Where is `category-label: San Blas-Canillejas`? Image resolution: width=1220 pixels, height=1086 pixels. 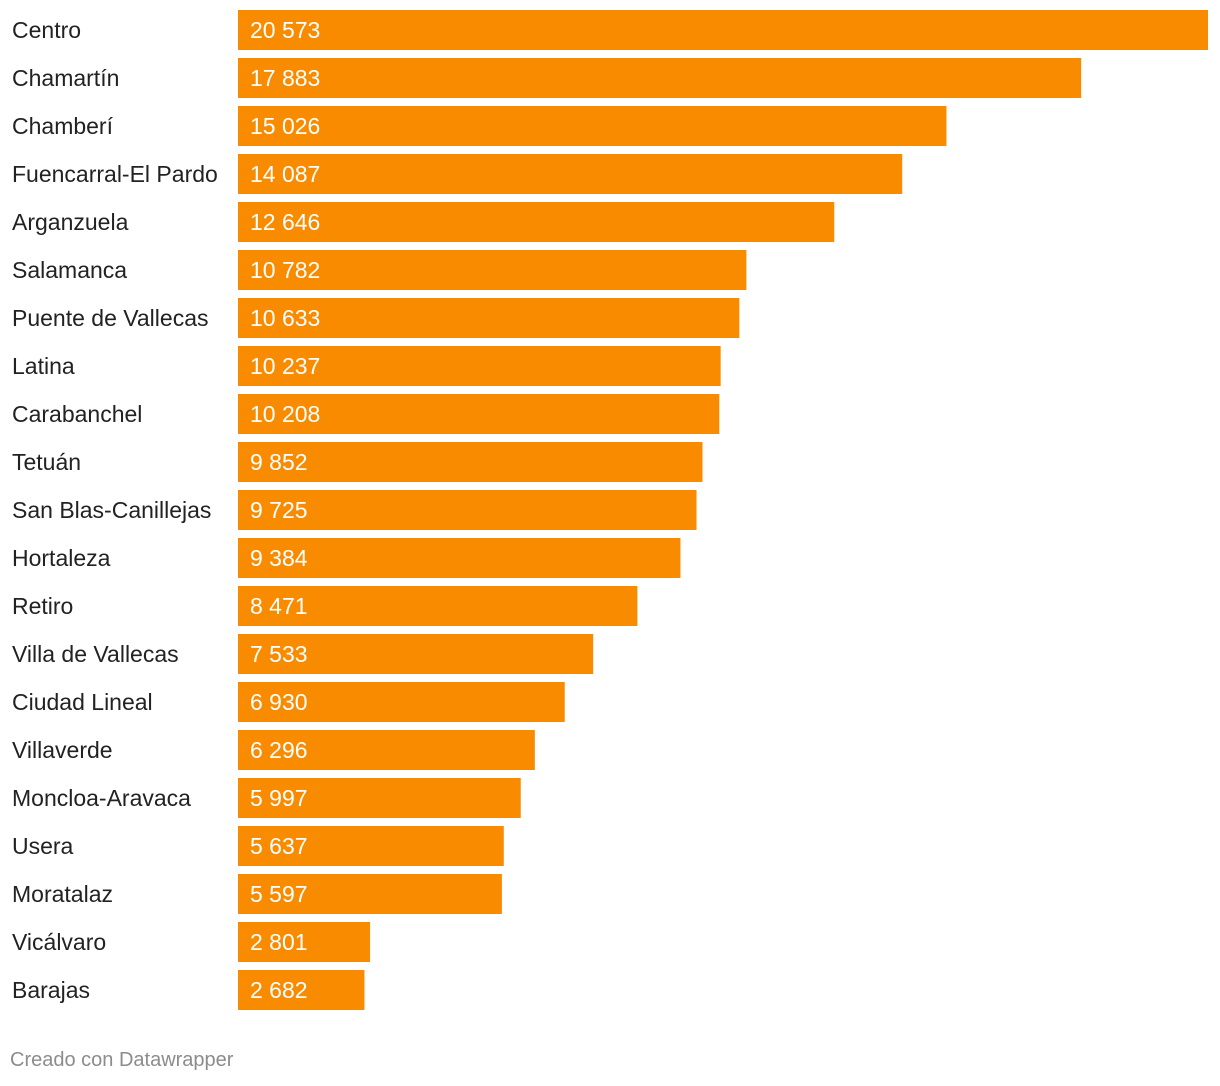
category-label: San Blas-Canillejas is located at coordinates (111, 510).